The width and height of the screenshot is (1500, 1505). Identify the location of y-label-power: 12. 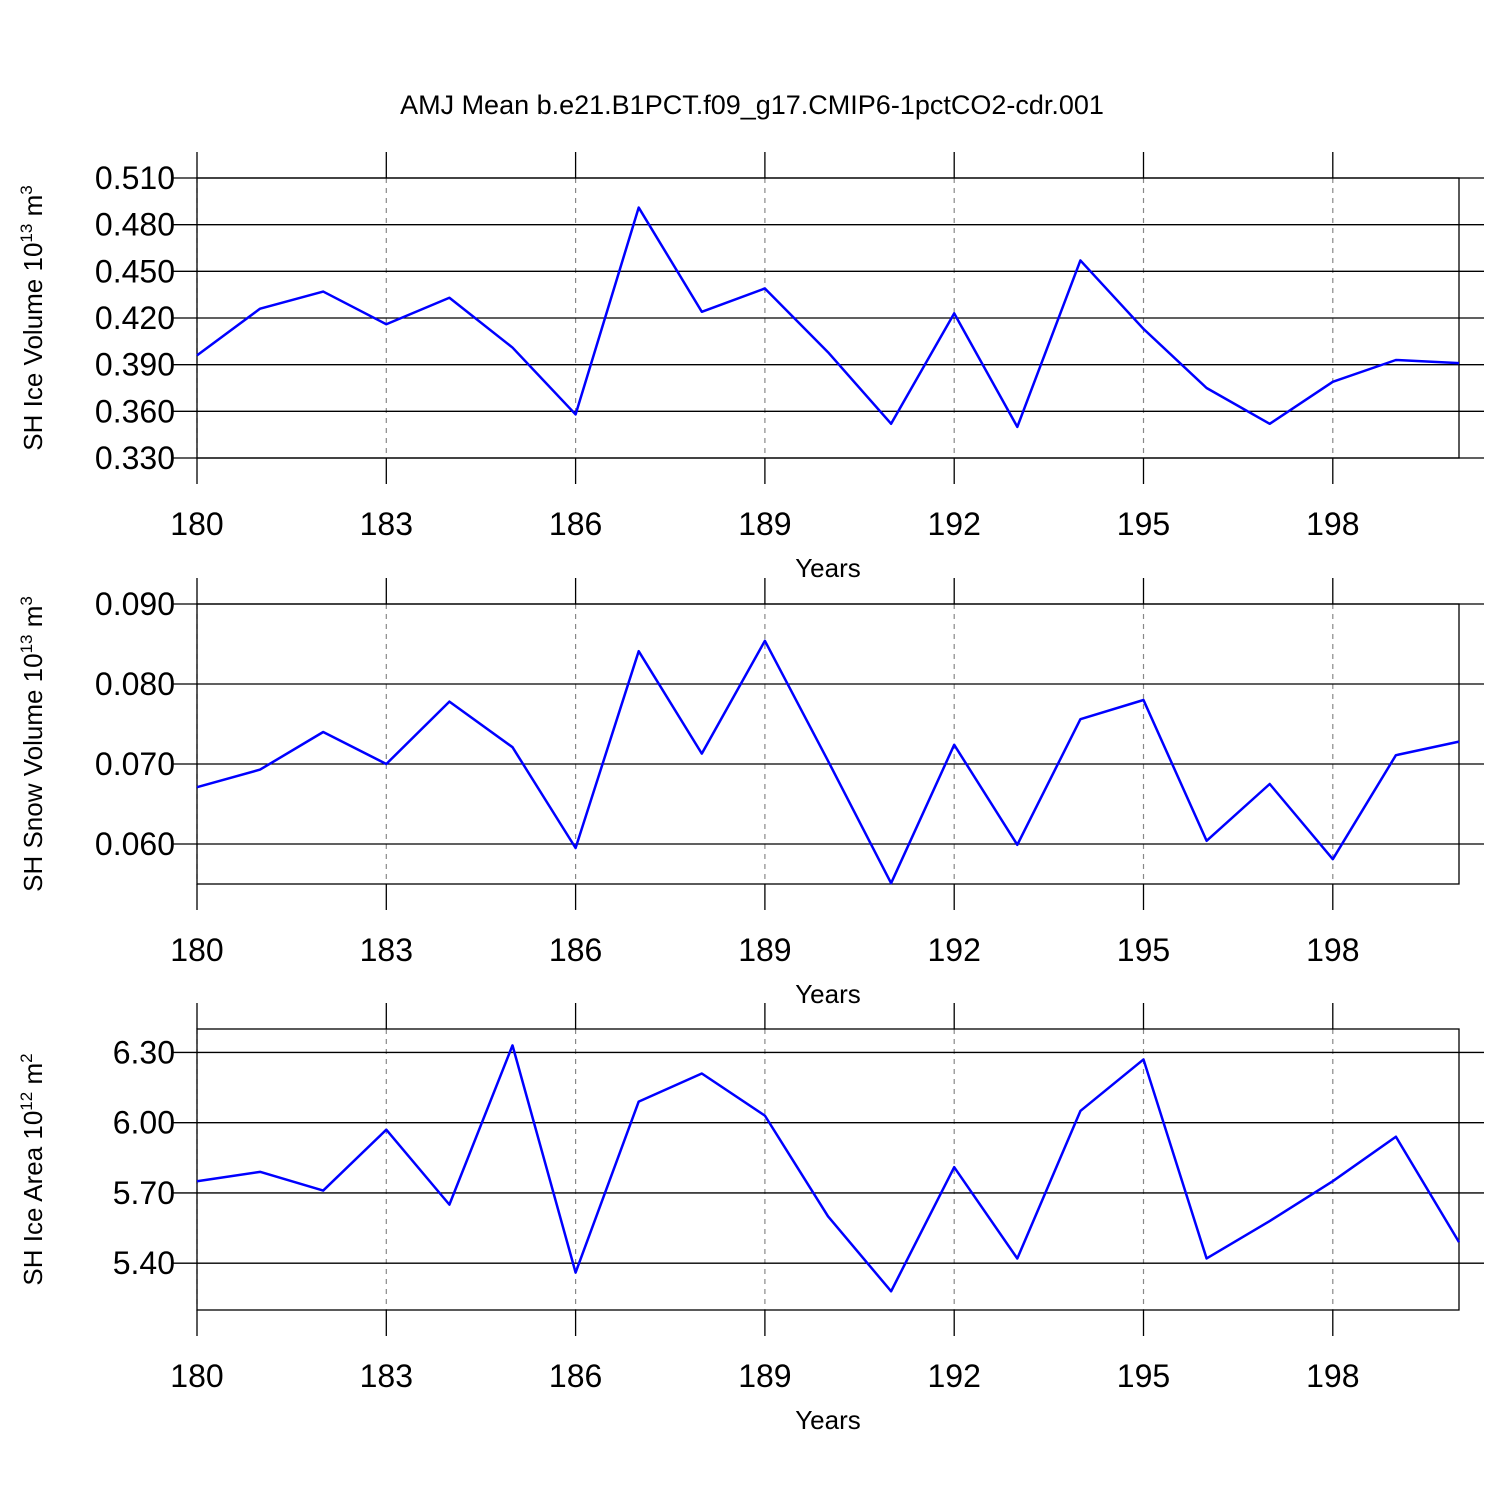
(26, 1101).